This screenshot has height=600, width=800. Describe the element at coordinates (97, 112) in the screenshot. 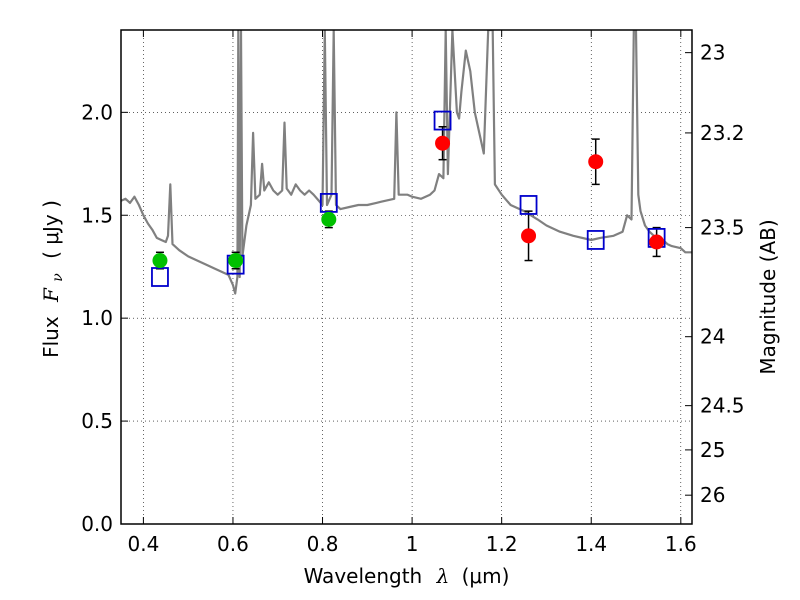

I see `y-tick-label: 2.0` at that location.